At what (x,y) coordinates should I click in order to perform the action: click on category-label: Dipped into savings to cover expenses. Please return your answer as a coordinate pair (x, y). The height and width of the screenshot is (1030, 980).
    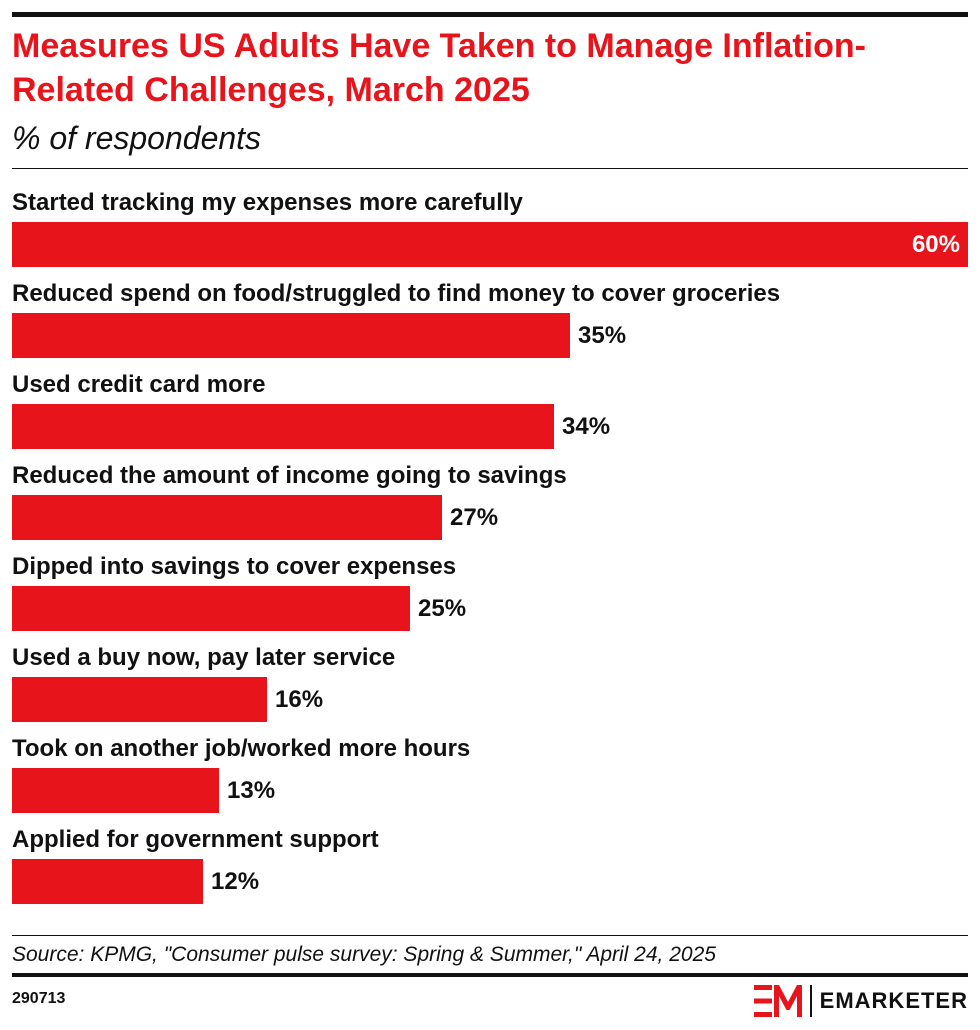
    Looking at the image, I should click on (234, 566).